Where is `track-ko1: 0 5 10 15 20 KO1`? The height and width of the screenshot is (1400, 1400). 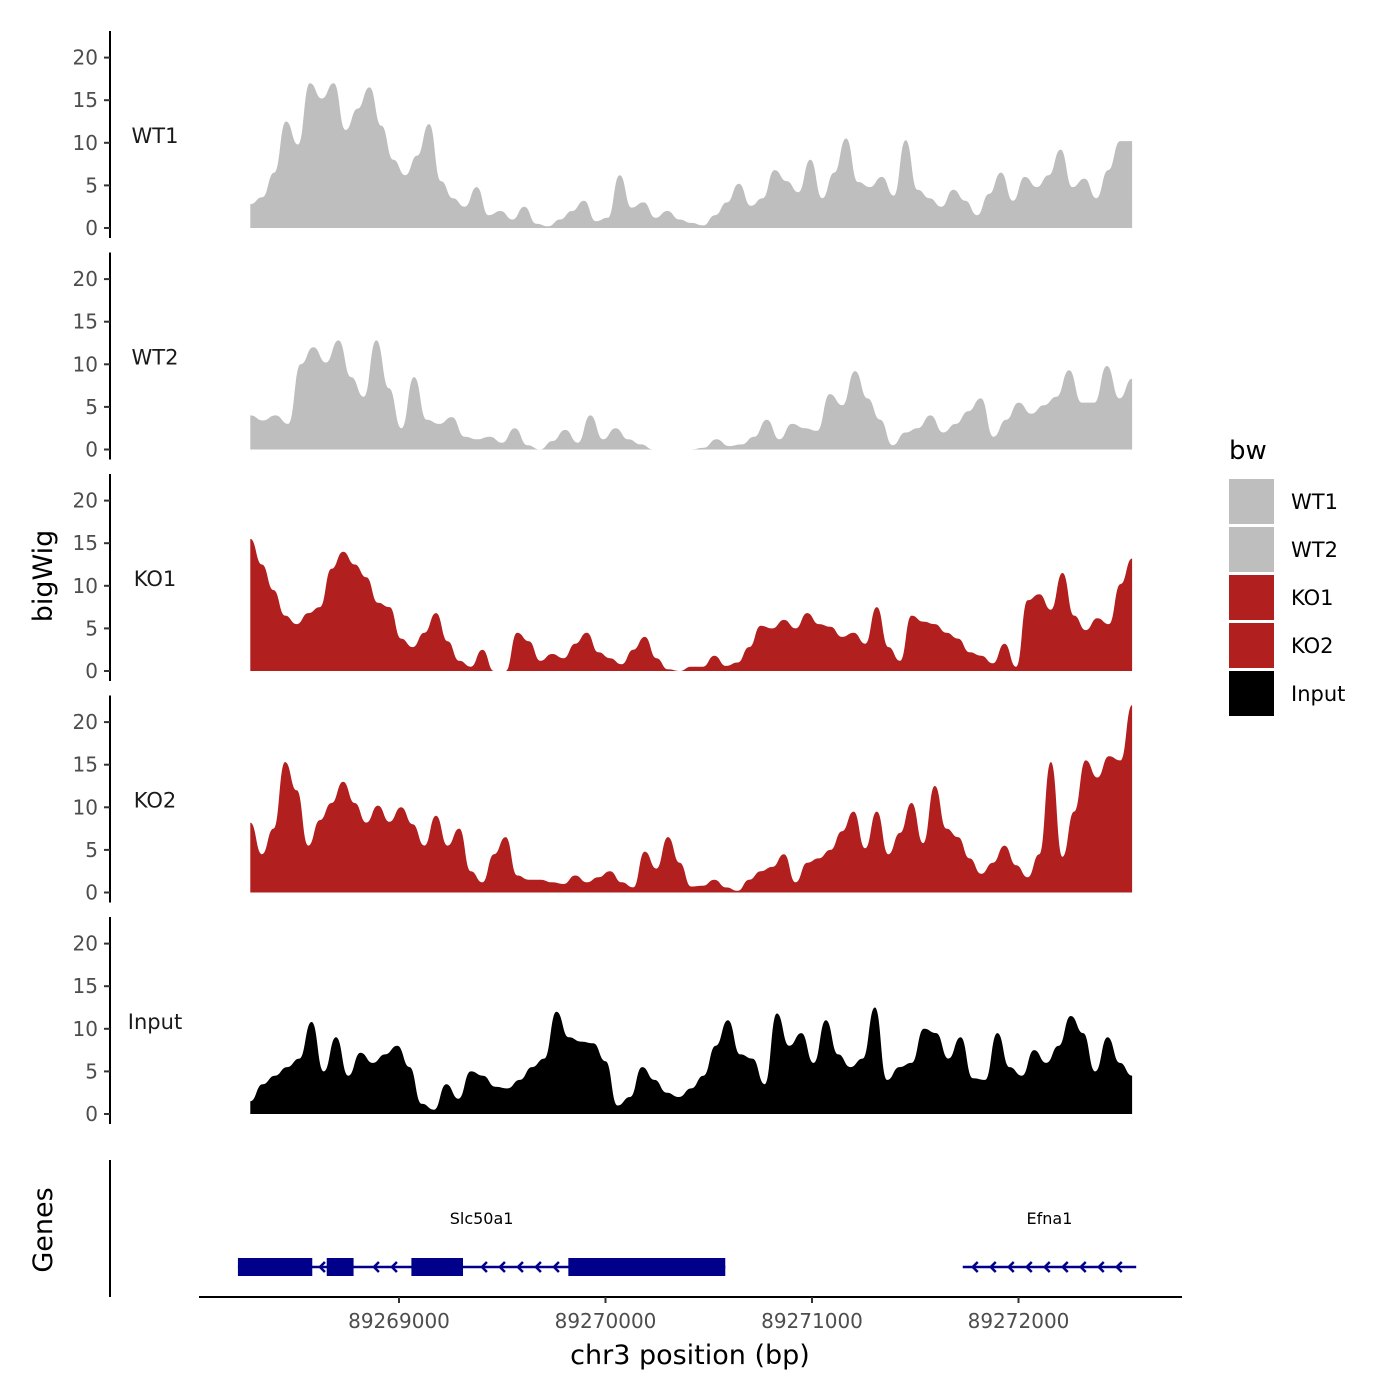
track-ko1: 0 5 10 15 20 KO1 is located at coordinates (603, 578).